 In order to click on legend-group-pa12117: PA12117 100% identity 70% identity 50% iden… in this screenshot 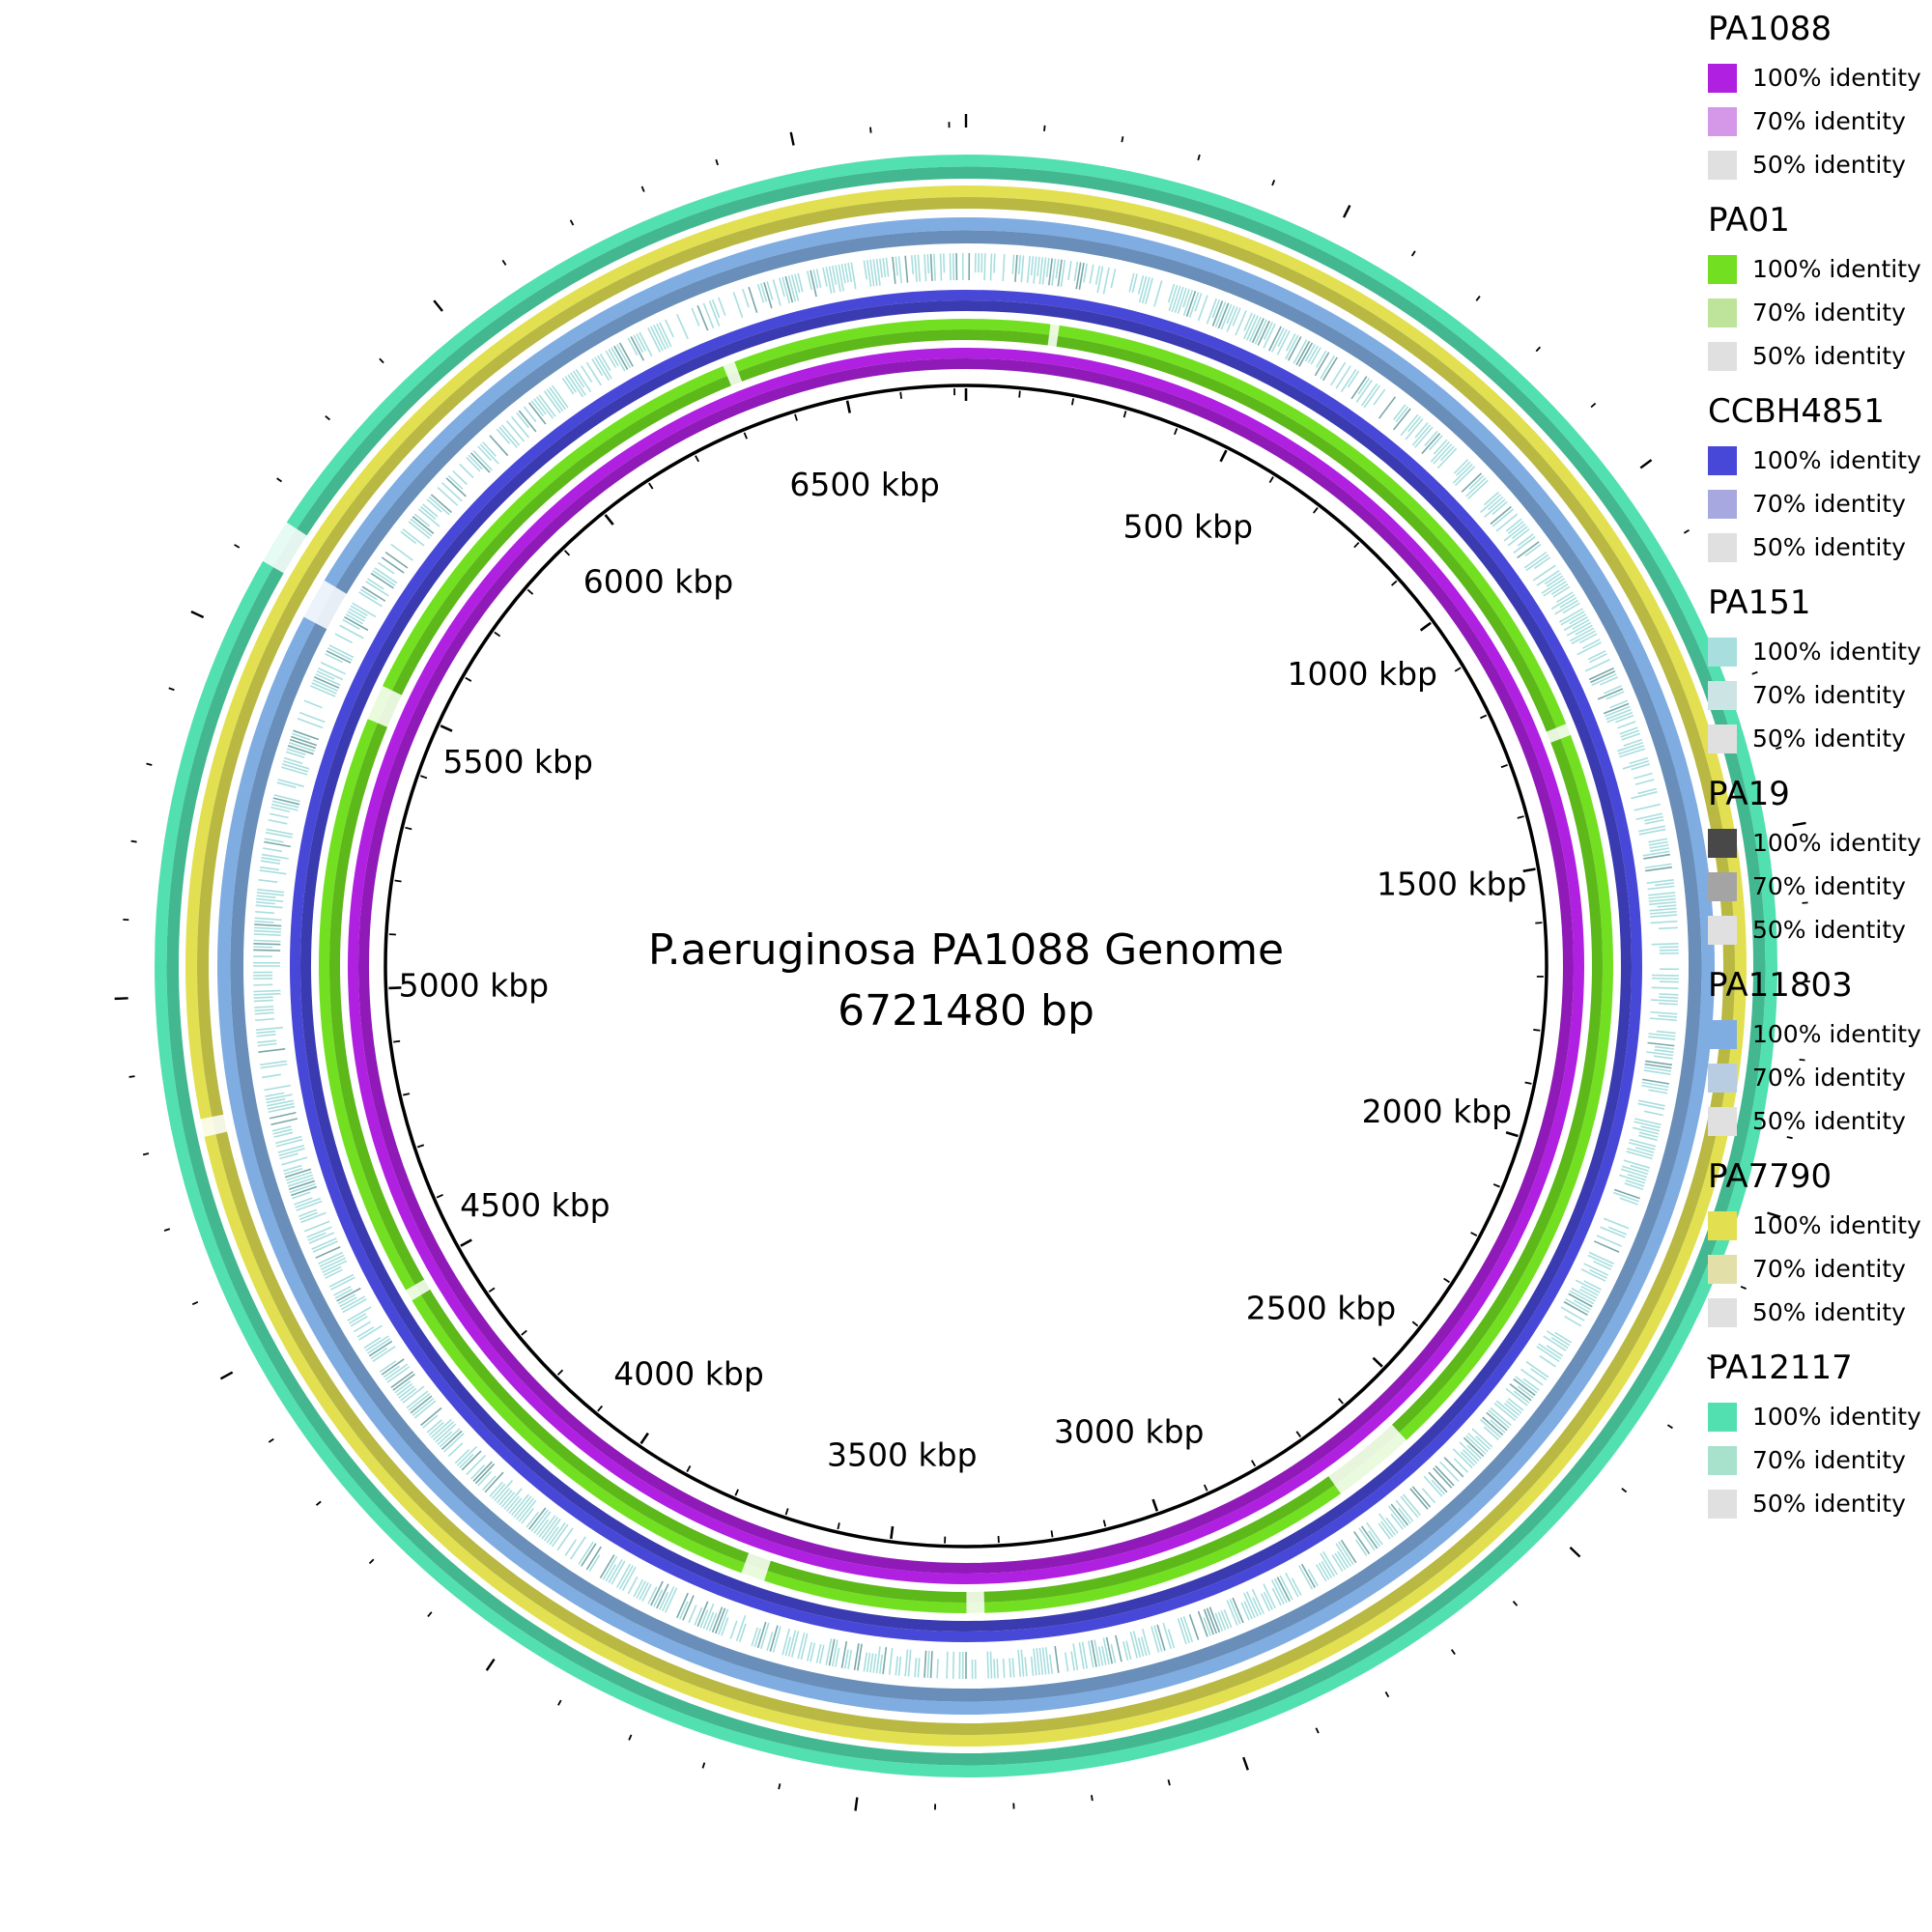, I will do `click(1820, 1442)`.